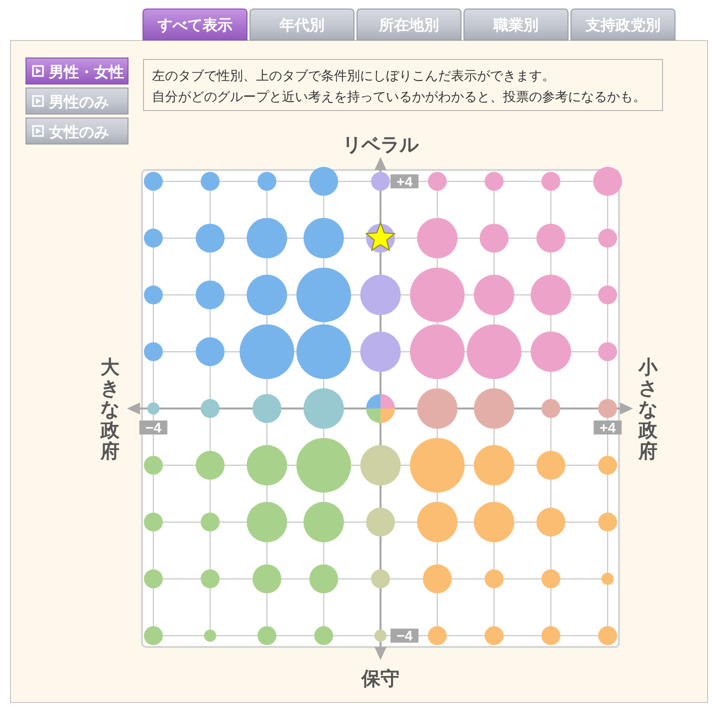 This screenshot has height=706, width=713. What do you see at coordinates (516, 24) in the screenshot?
I see `tab: 職業別` at bounding box center [516, 24].